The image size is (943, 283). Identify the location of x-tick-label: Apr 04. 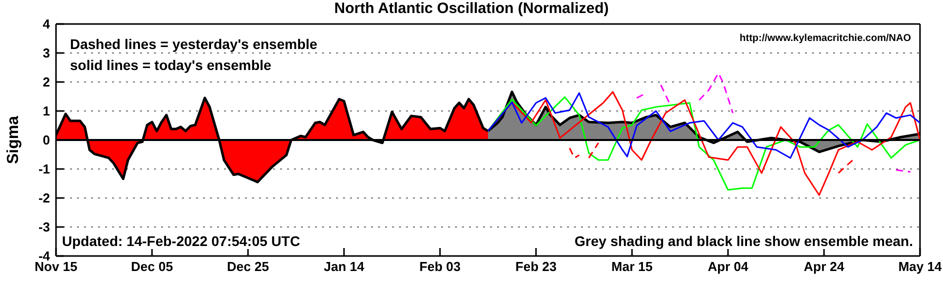
(728, 266).